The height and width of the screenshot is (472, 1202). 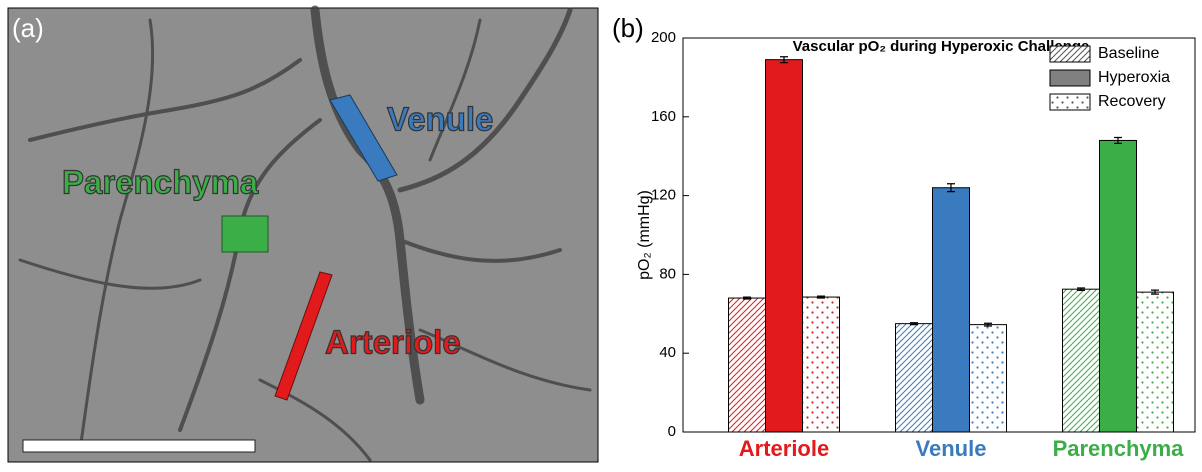 What do you see at coordinates (440, 119) in the screenshot?
I see `region-label: Venule` at bounding box center [440, 119].